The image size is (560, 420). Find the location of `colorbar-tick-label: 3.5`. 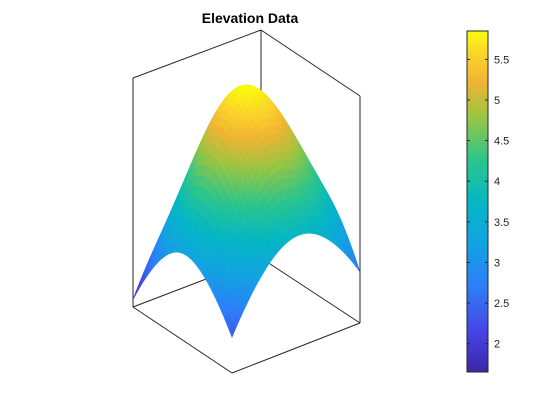

colorbar-tick-label: 3.5 is located at coordinates (501, 223).